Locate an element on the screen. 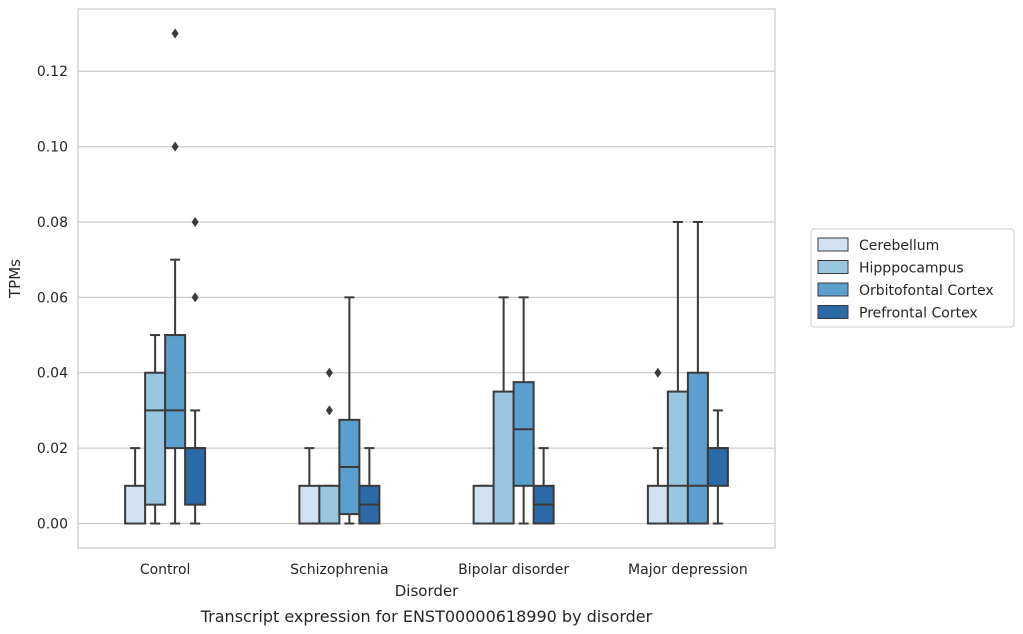  legend-entry: Orbitofontal Cortex is located at coordinates (926, 291).